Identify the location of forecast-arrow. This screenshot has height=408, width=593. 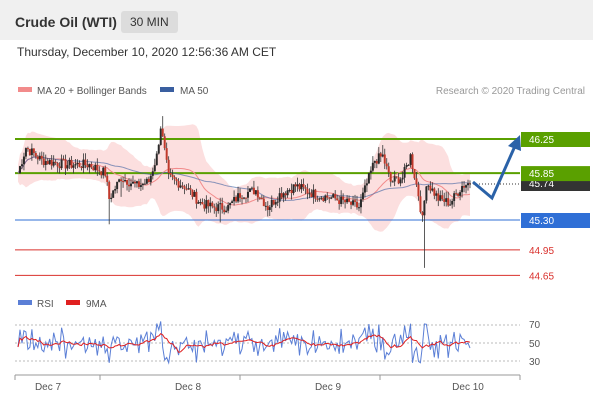
(496, 168).